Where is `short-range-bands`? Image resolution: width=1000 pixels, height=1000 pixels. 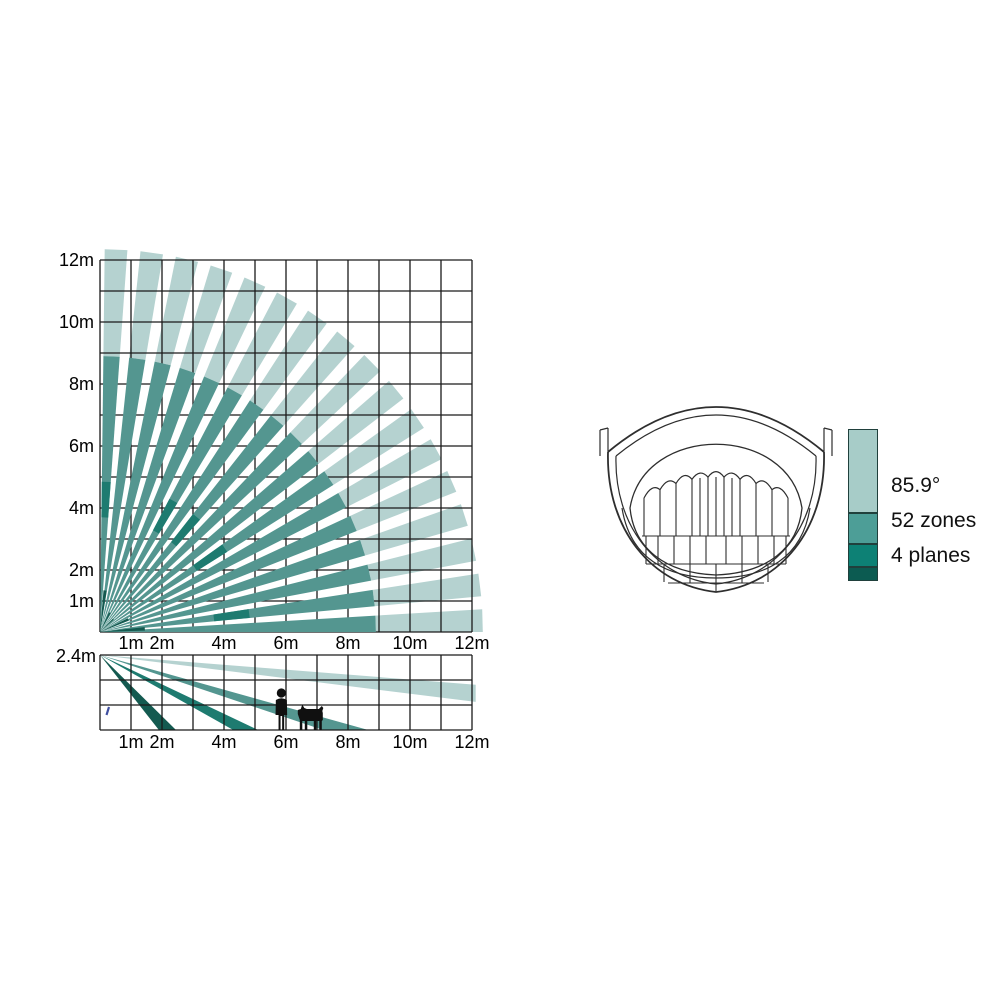 short-range-bands is located at coordinates (175, 551).